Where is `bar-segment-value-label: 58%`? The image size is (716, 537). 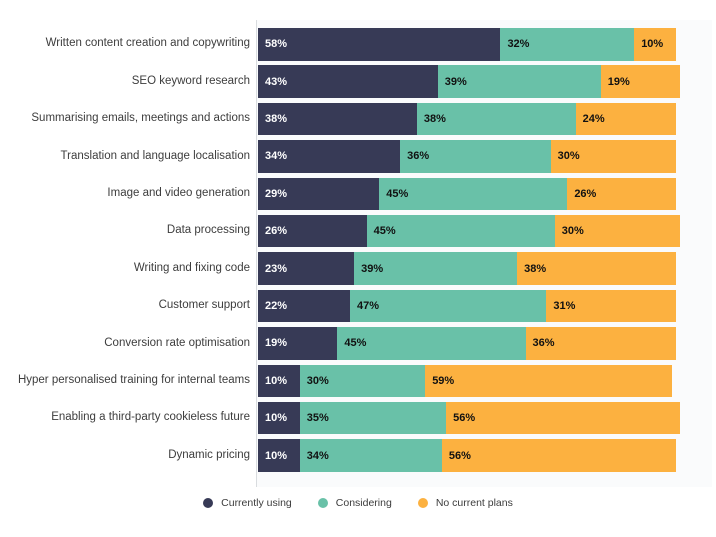 bar-segment-value-label: 58% is located at coordinates (276, 44).